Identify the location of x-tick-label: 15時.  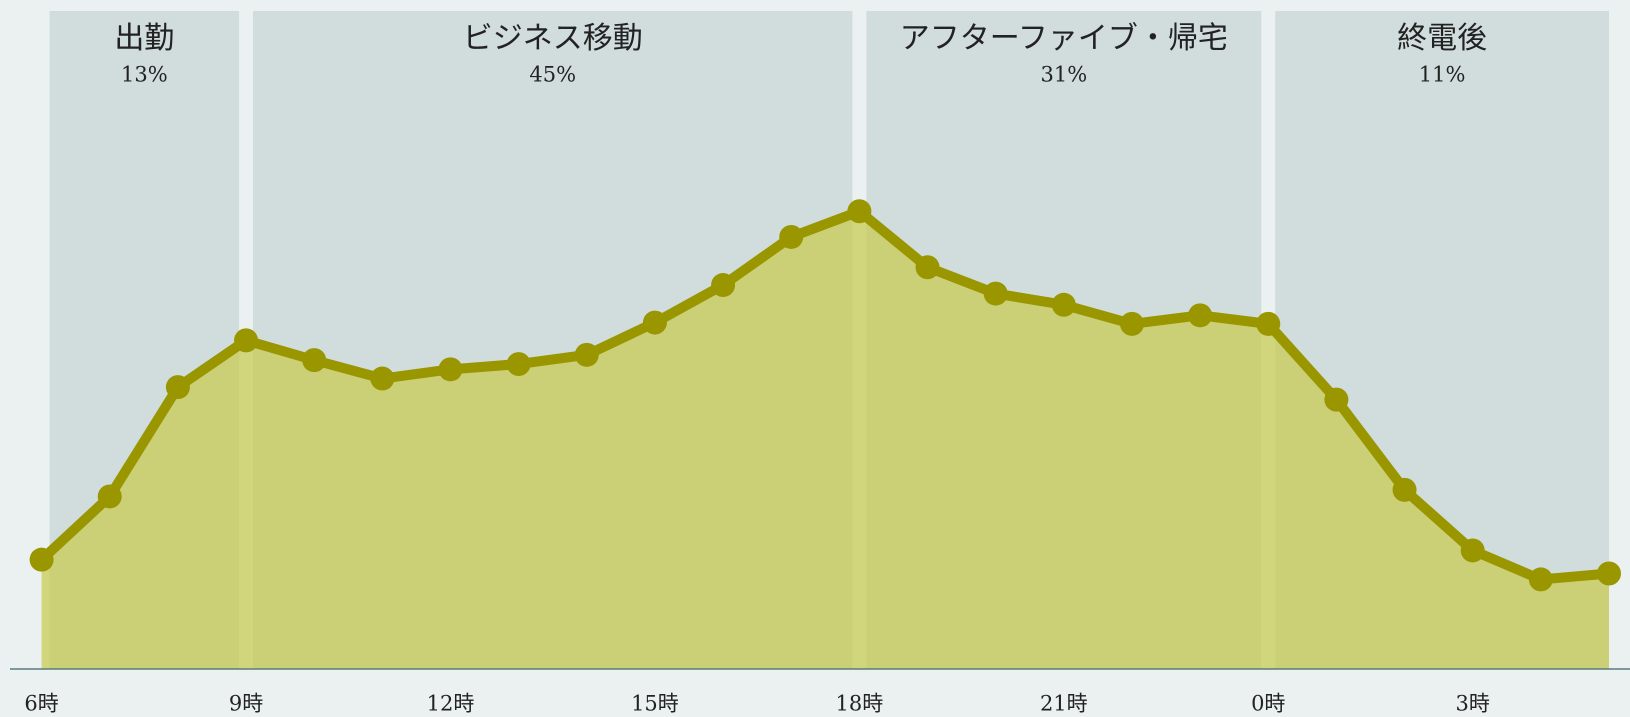
(655, 704).